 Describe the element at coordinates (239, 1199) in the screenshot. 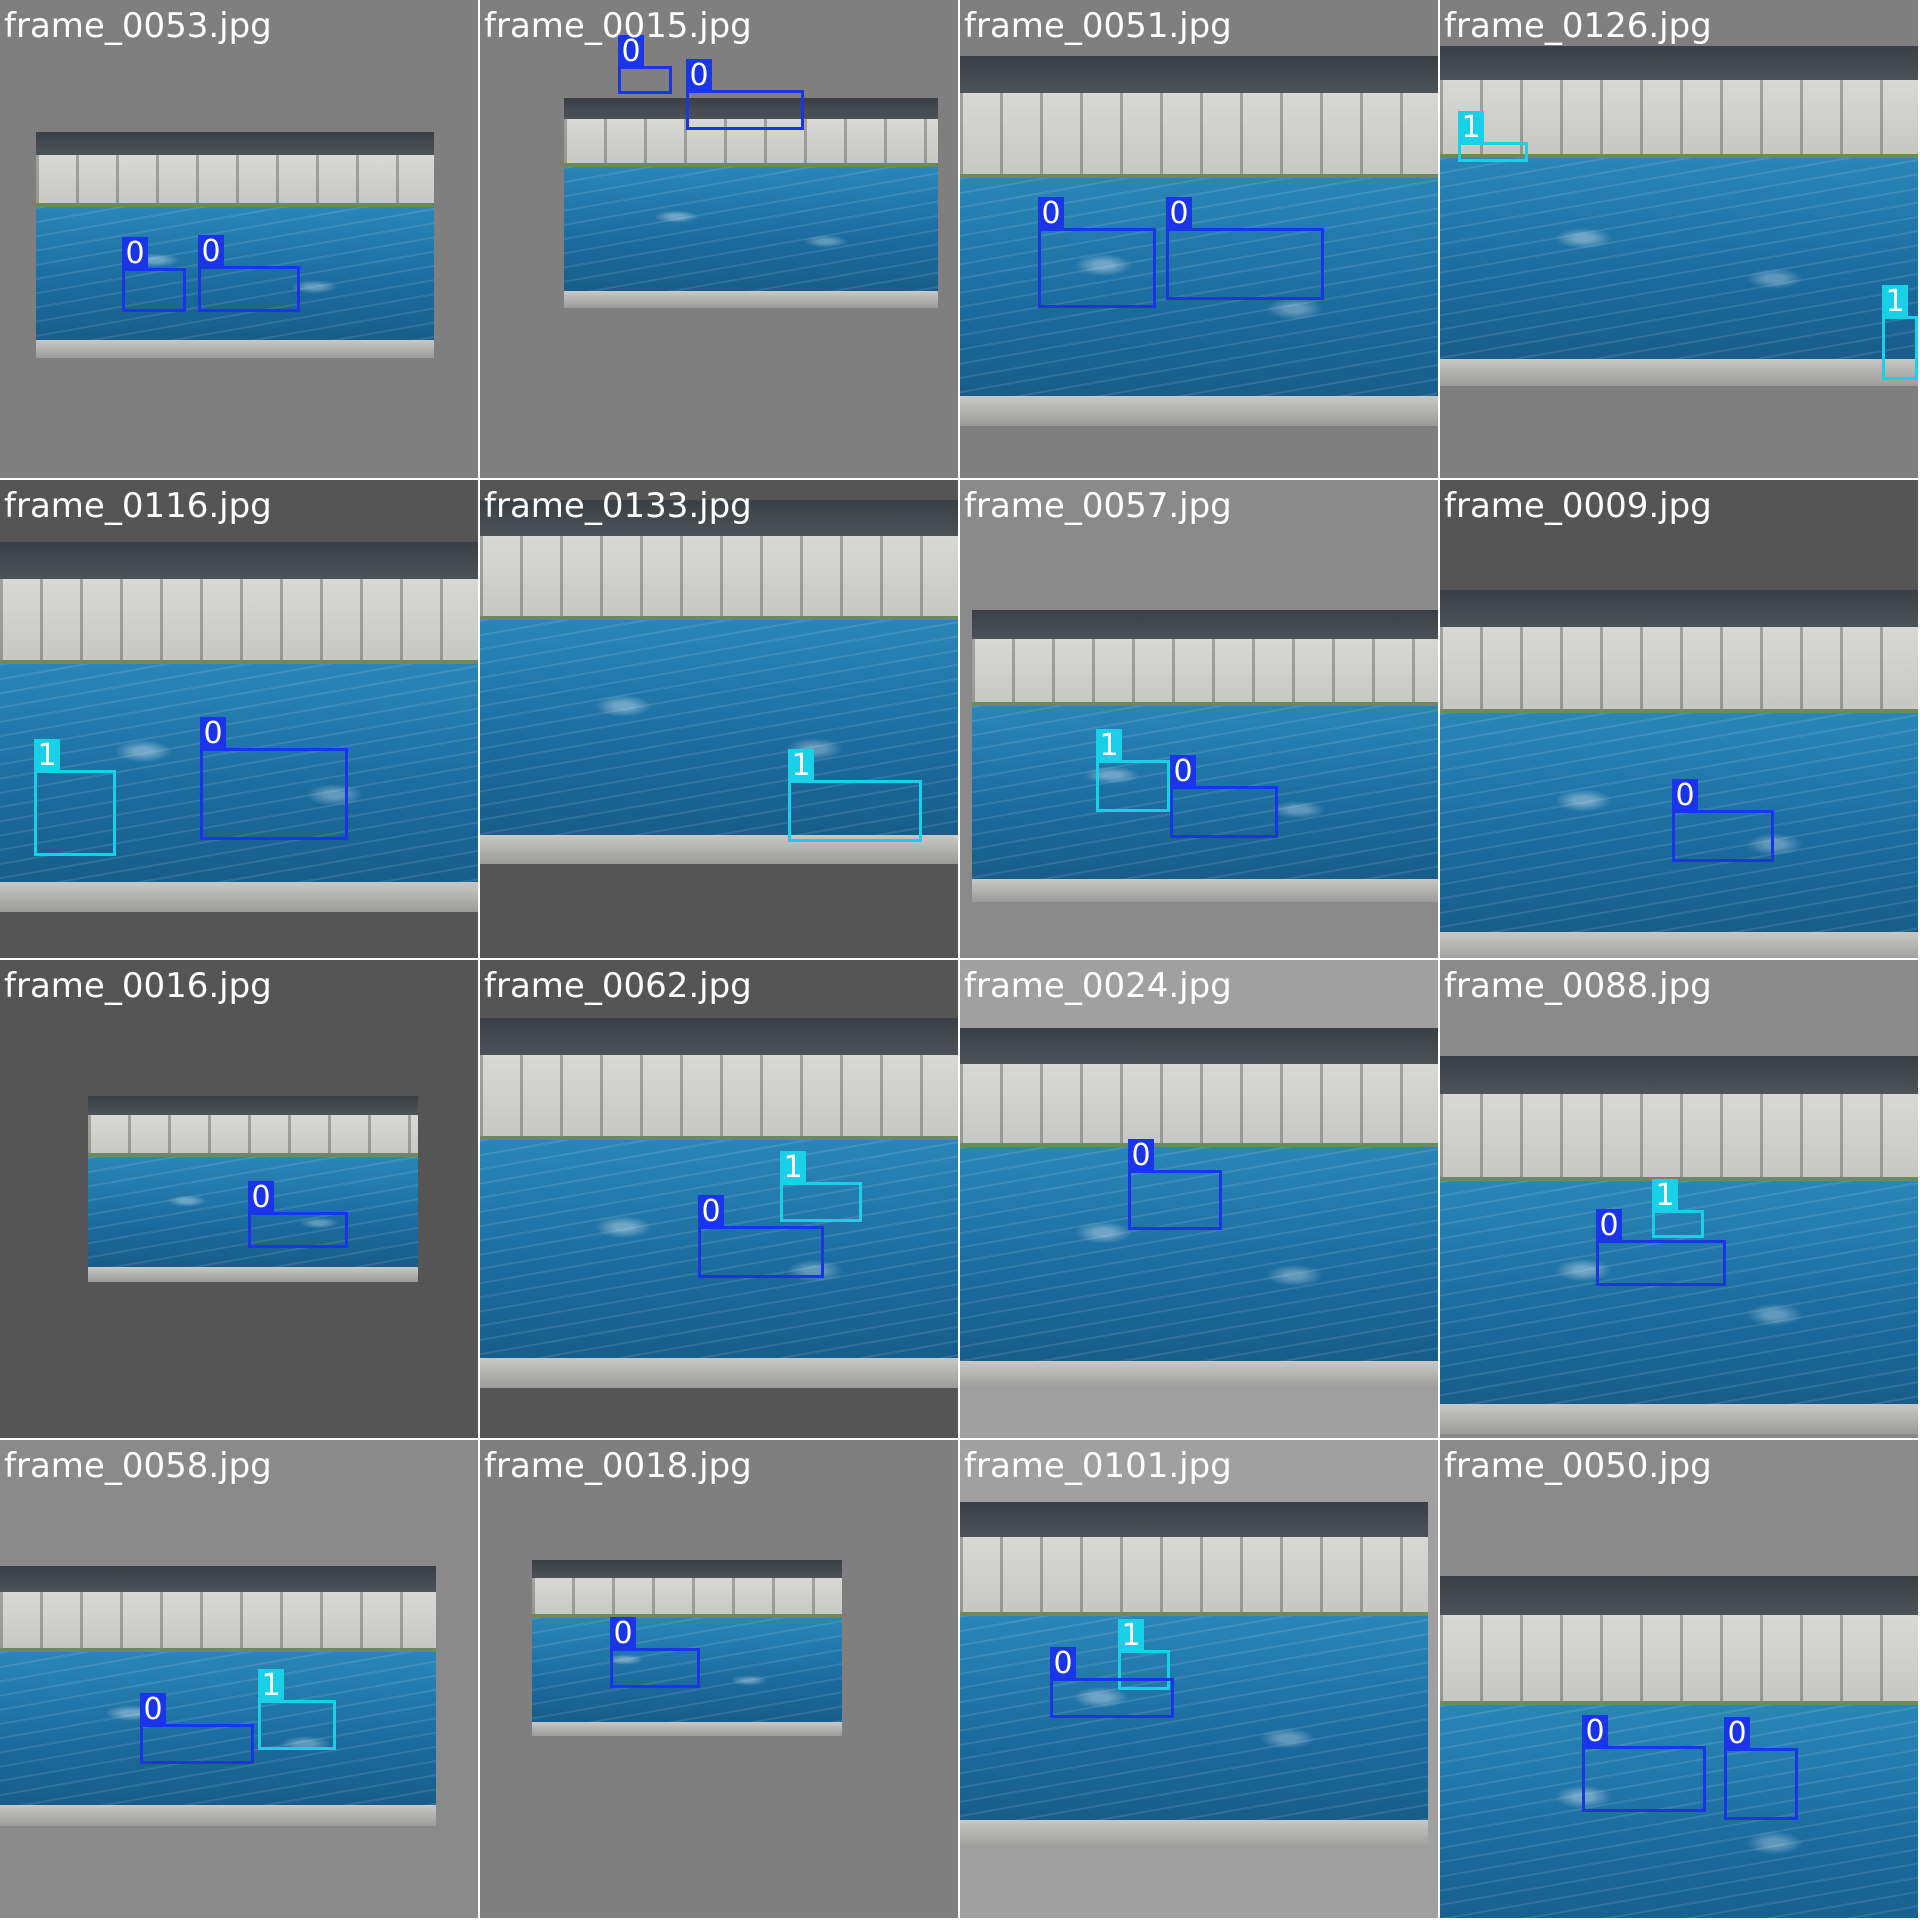

I see `mosaic-tile: frame_0016.jpg 0` at that location.